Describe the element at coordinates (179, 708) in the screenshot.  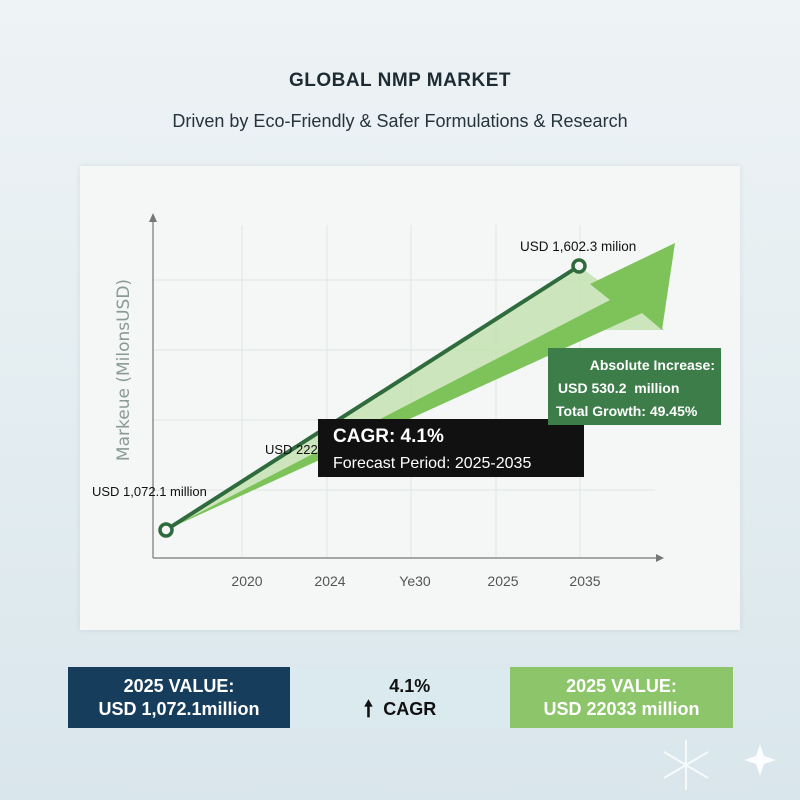
I see `summary-left-value: USD 1,072.1million` at that location.